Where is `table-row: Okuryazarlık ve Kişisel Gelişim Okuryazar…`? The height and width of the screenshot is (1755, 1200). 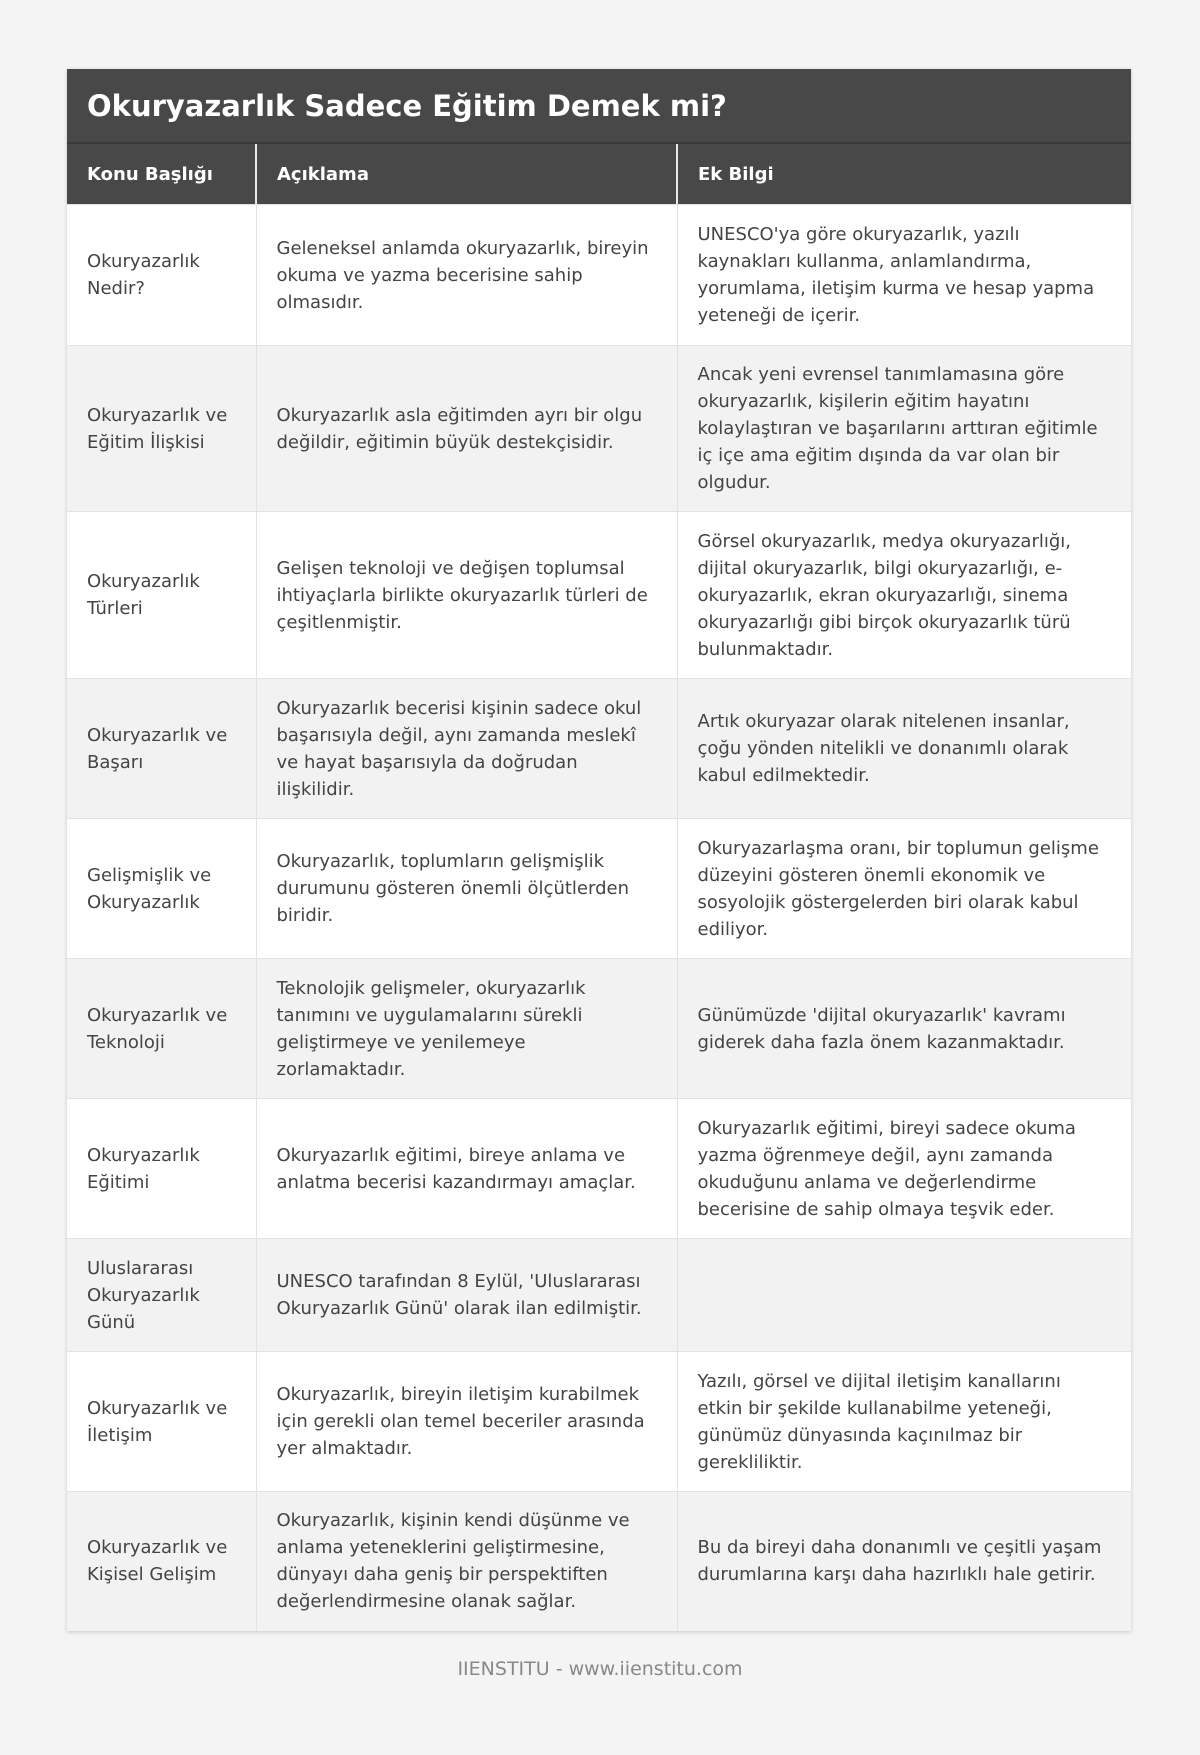
table-row: Okuryazarlık ve Kişisel Gelişim Okuryazar… is located at coordinates (599, 1561).